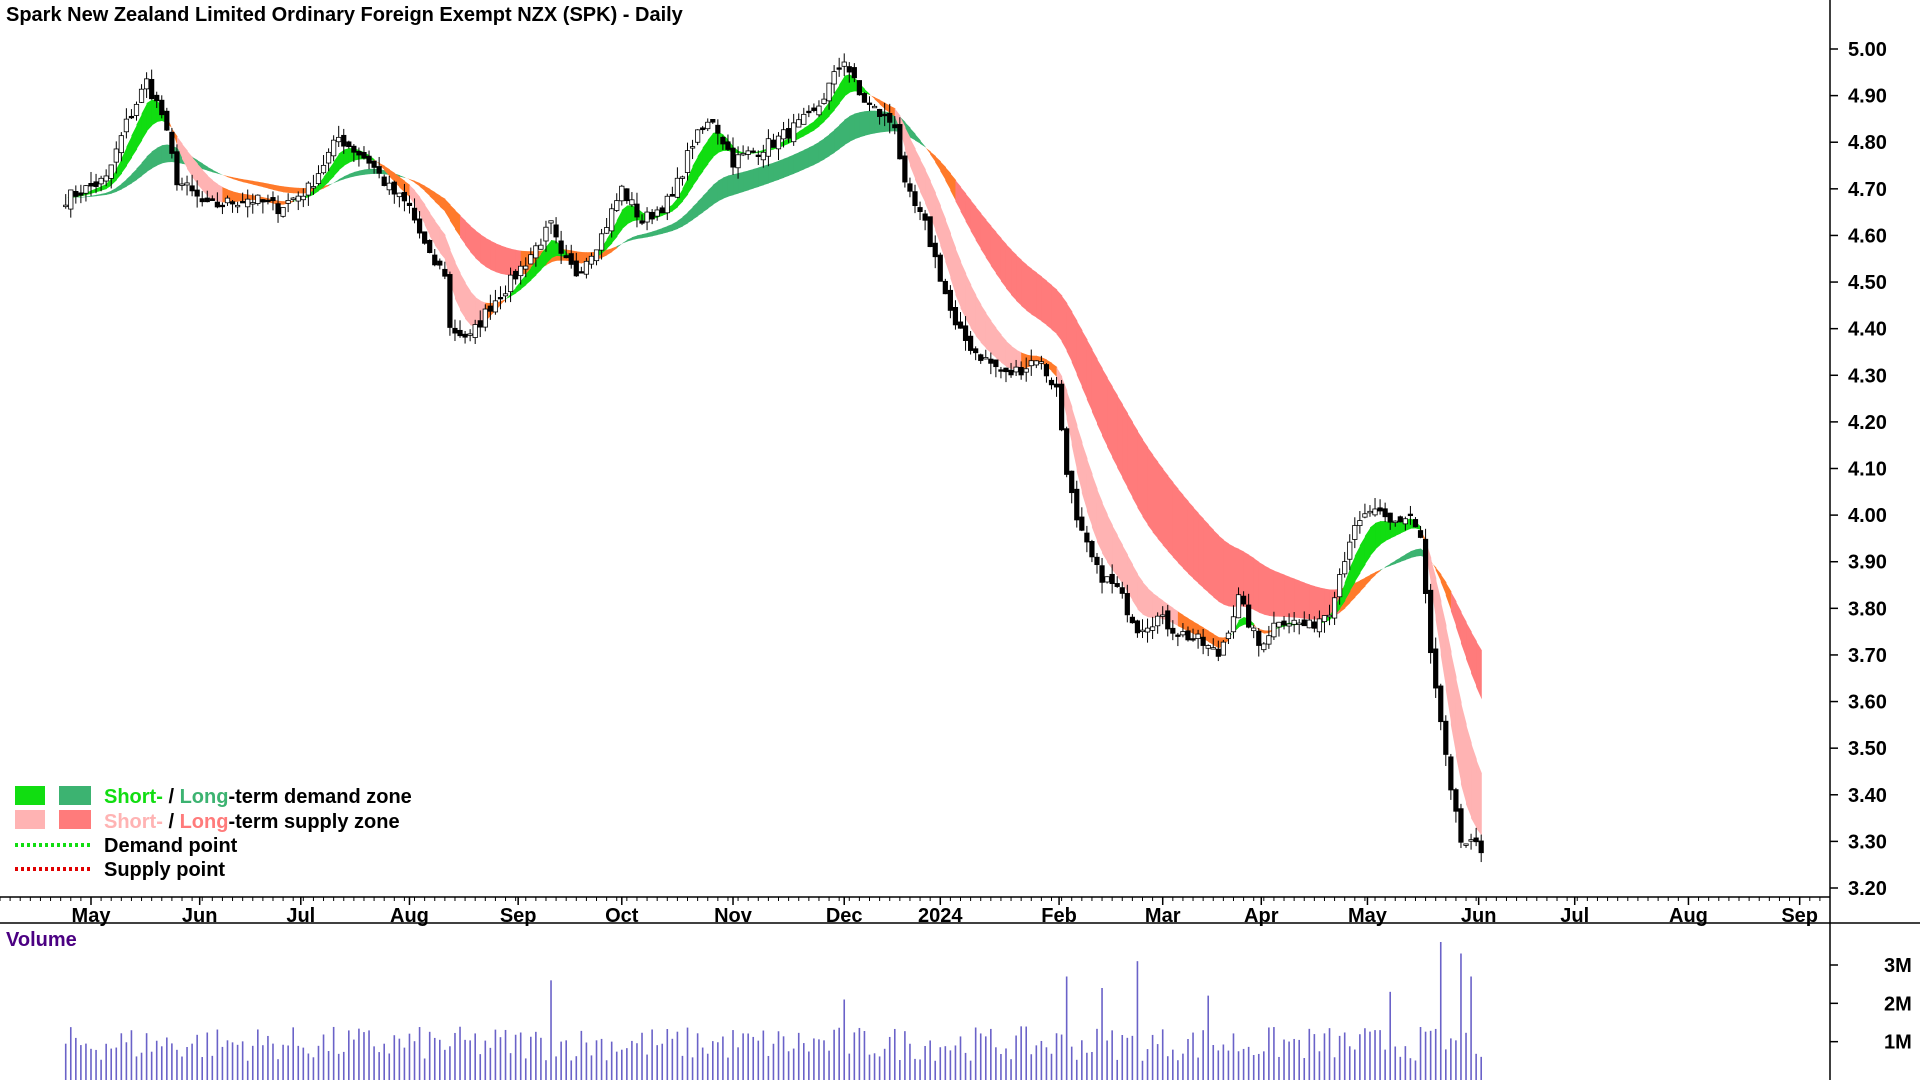  Describe the element at coordinates (1867, 563) in the screenshot. I see `price-tick-label: 3.90` at that location.